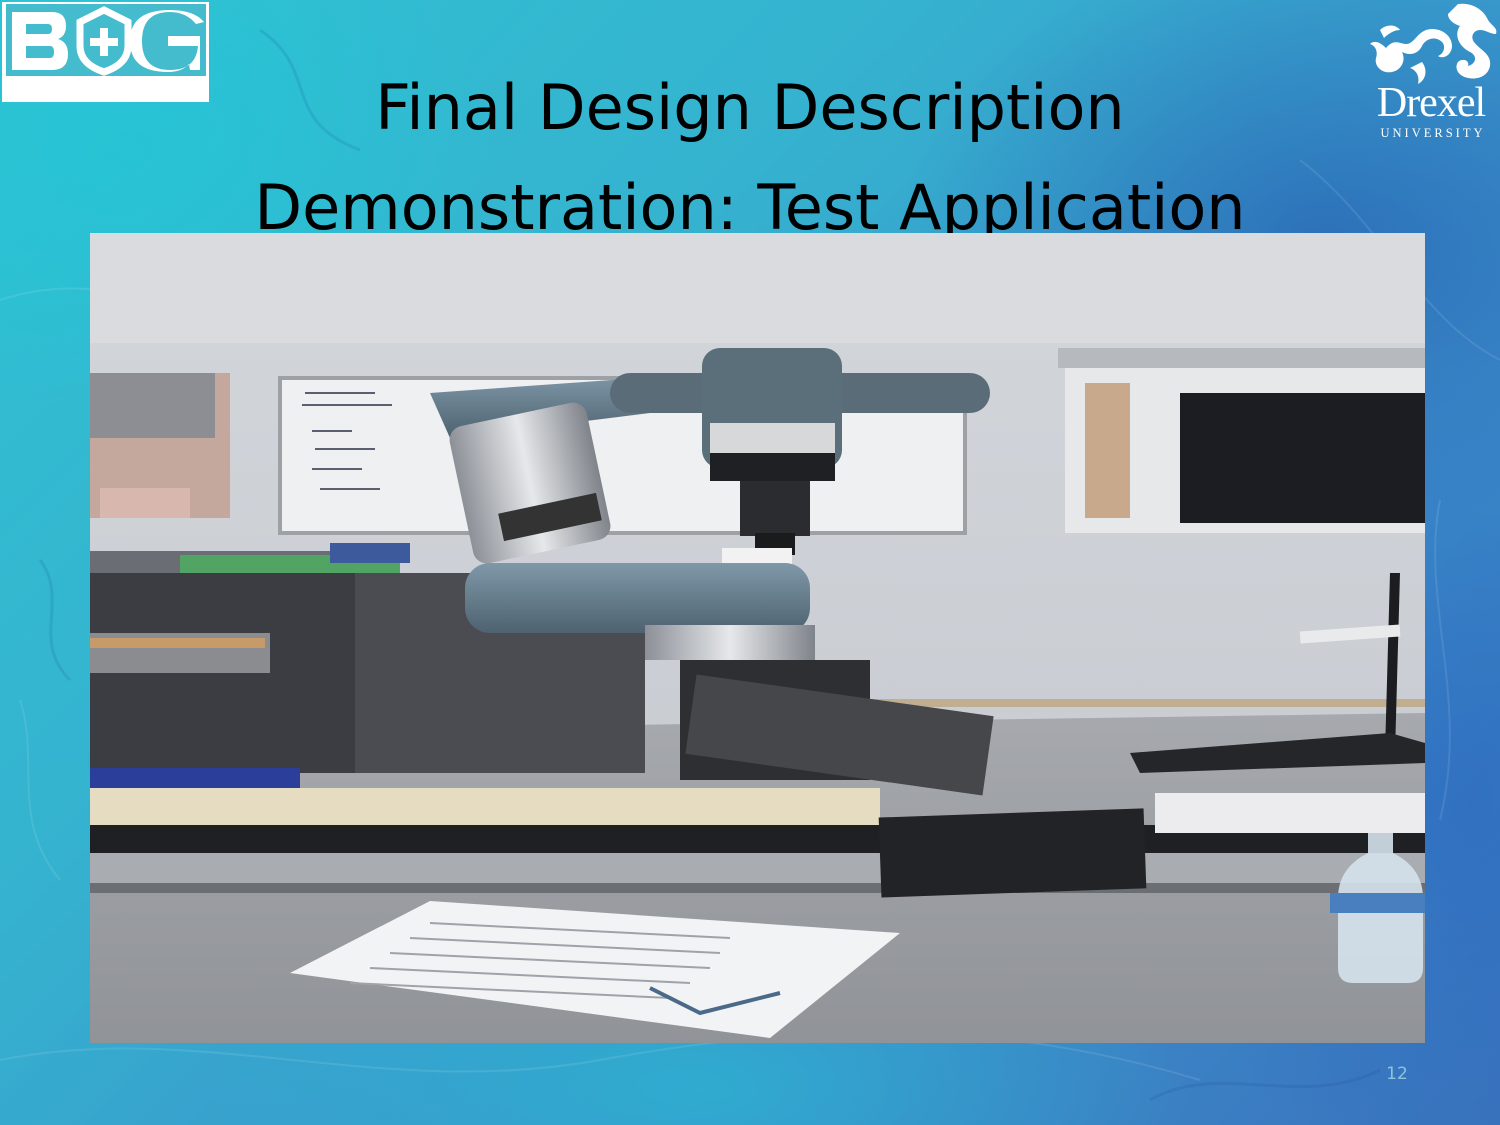 This screenshot has height=1125, width=1500. What do you see at coordinates (1431, 103) in the screenshot?
I see `drexel-wordmark: Drexel` at bounding box center [1431, 103].